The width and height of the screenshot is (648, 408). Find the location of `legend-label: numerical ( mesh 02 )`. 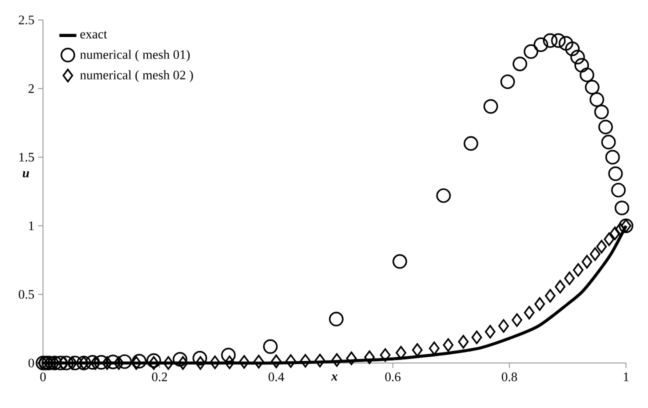

legend-label: numerical ( mesh 02 ) is located at coordinates (136, 76).